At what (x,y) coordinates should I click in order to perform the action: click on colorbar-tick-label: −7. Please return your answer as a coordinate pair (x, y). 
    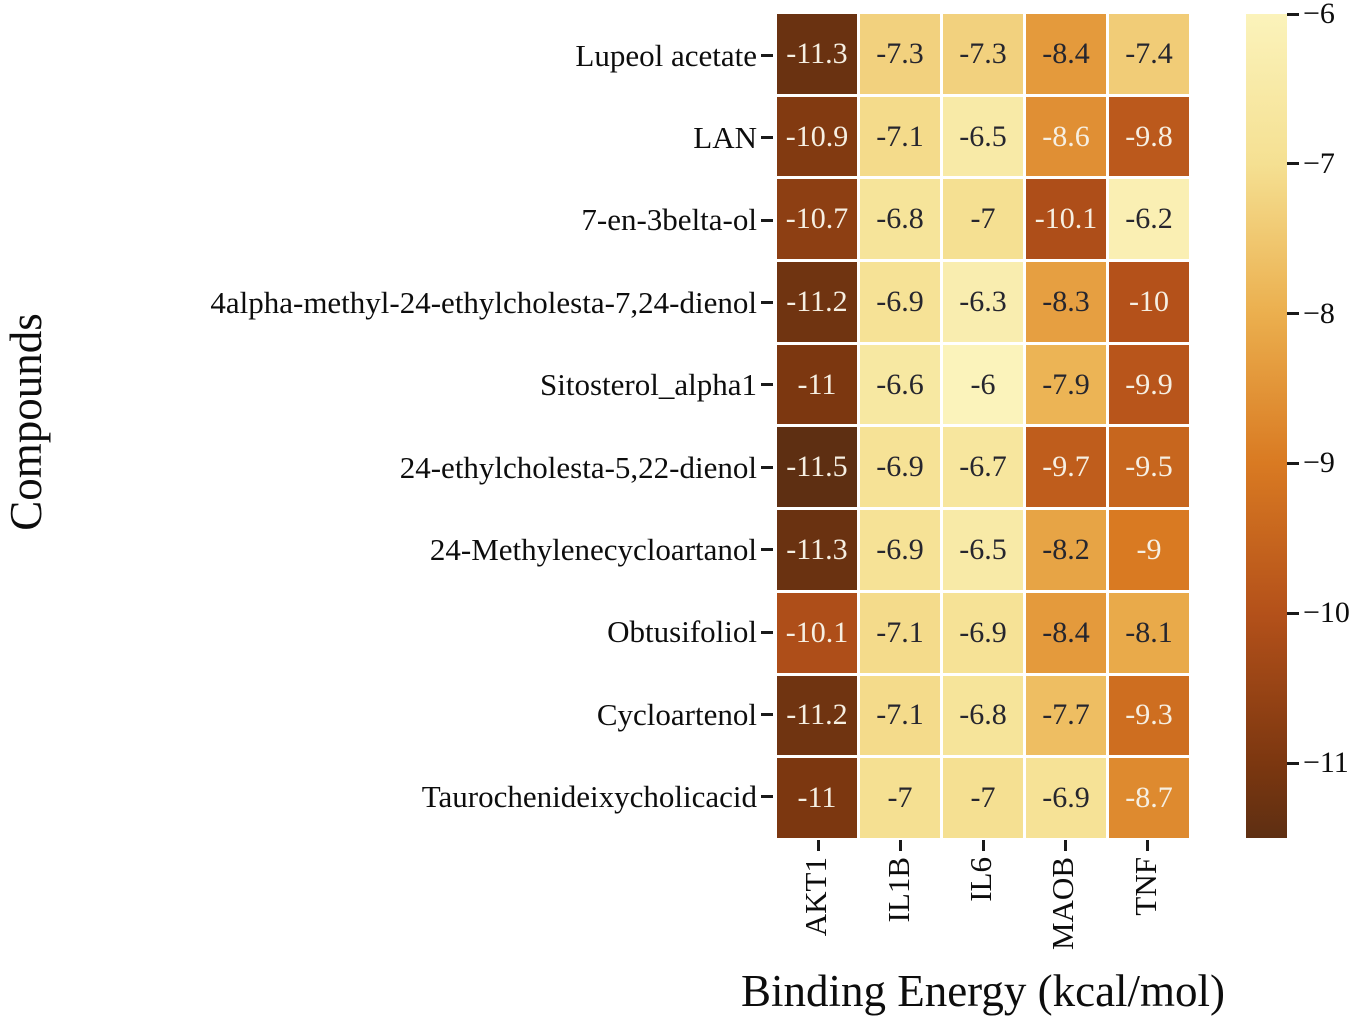
    Looking at the image, I should click on (1319, 163).